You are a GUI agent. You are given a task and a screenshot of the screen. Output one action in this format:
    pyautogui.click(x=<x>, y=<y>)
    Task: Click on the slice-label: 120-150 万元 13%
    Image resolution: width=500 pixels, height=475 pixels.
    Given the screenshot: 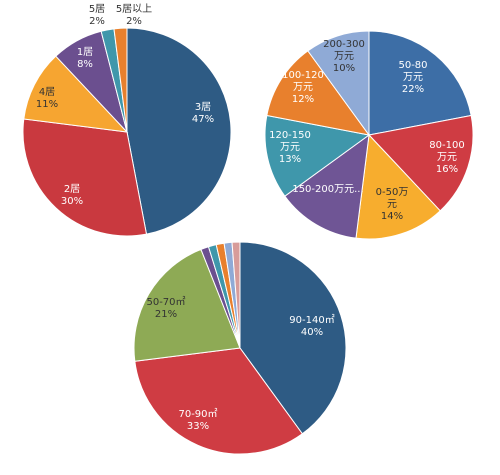 What is the action you would take?
    pyautogui.click(x=290, y=147)
    